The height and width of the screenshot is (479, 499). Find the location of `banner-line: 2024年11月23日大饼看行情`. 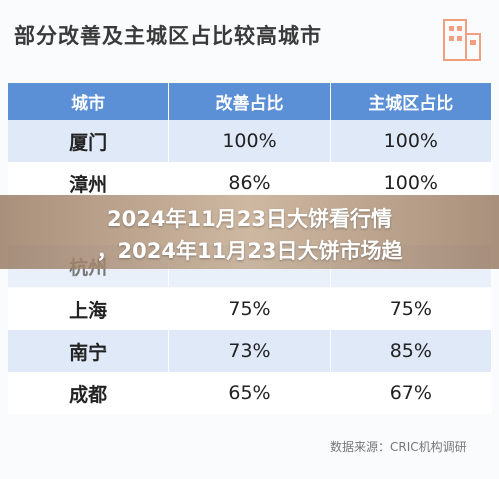

banner-line: 2024年11月23日大饼看行情 is located at coordinates (249, 219).